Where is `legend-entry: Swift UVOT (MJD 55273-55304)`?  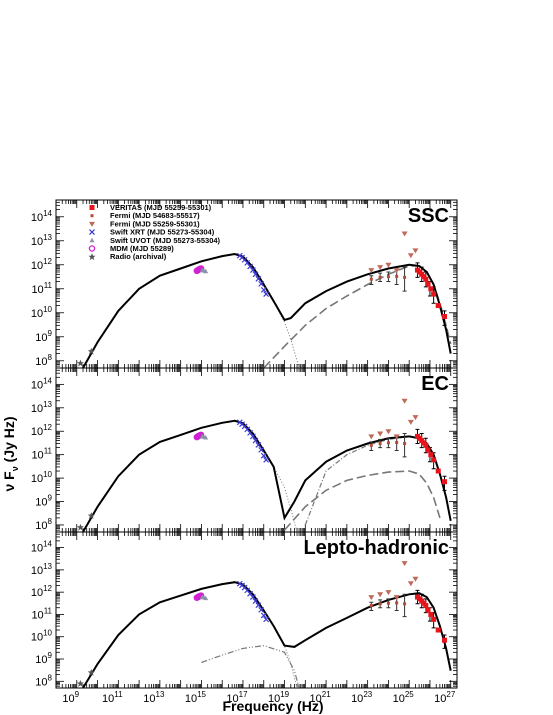 legend-entry: Swift UVOT (MJD 55273-55304) is located at coordinates (165, 240).